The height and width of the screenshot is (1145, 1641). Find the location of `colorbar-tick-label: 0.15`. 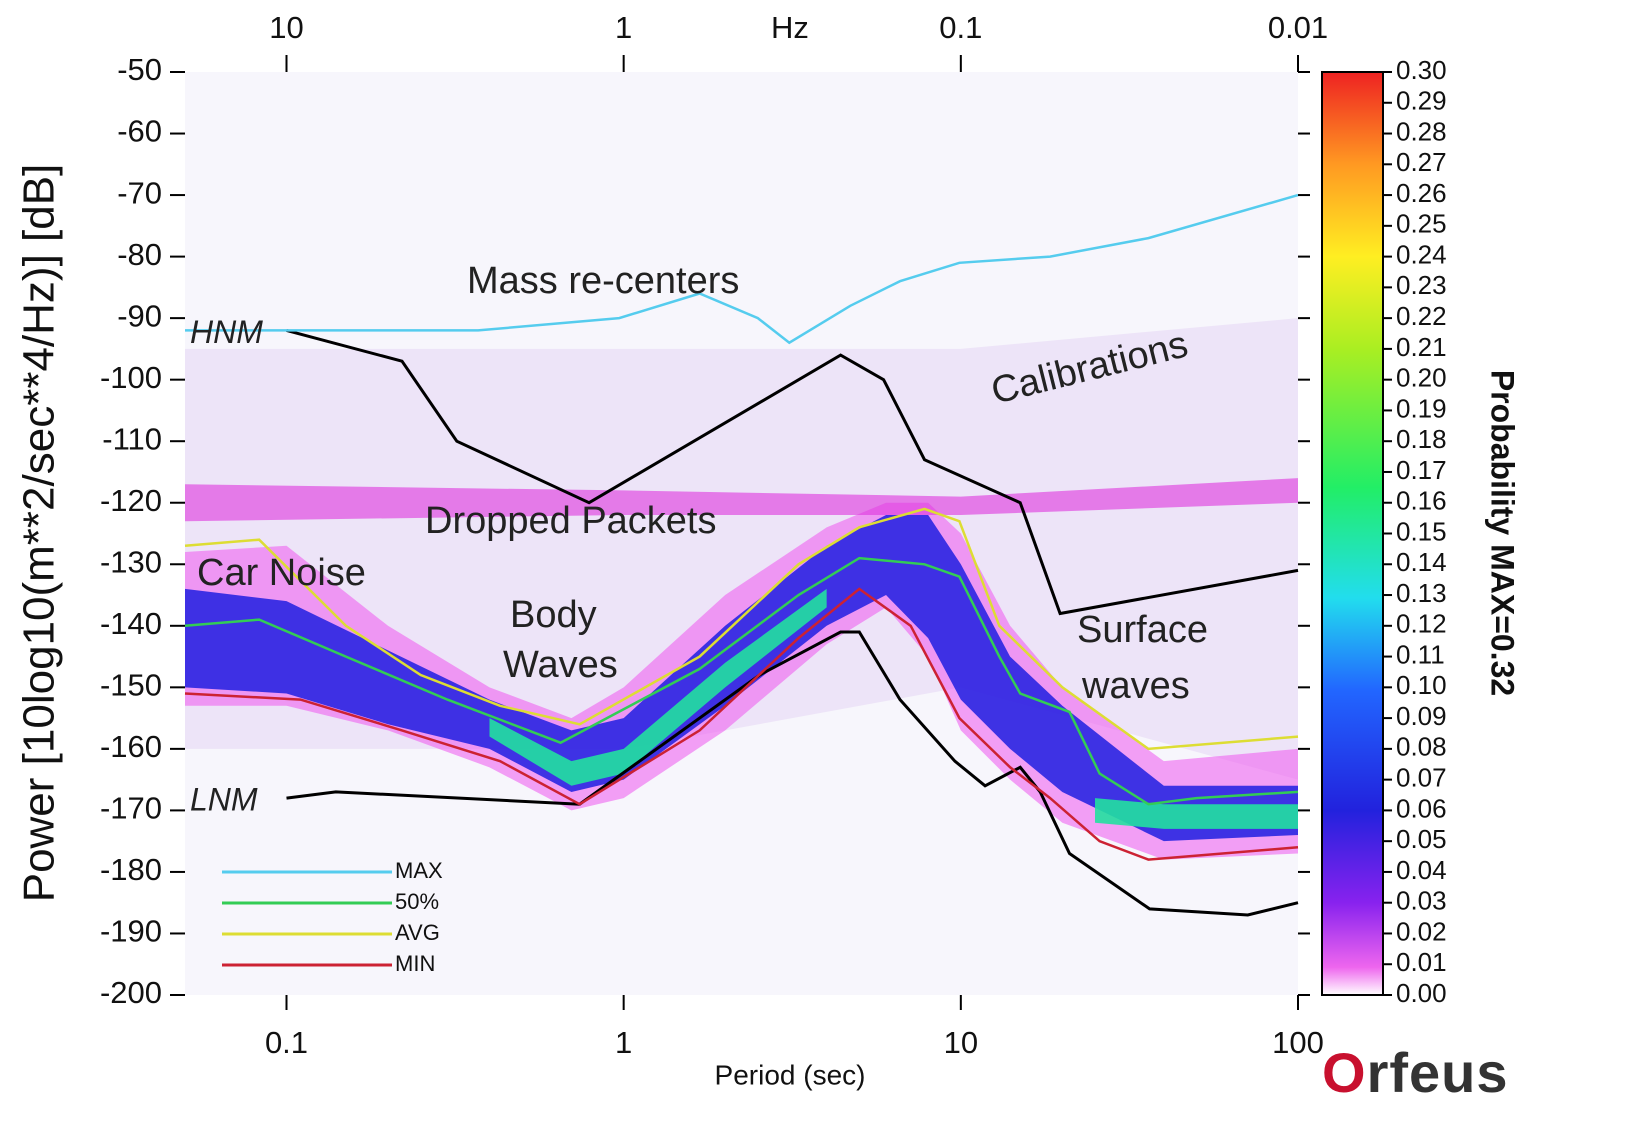

colorbar-tick-label: 0.15 is located at coordinates (1421, 531).